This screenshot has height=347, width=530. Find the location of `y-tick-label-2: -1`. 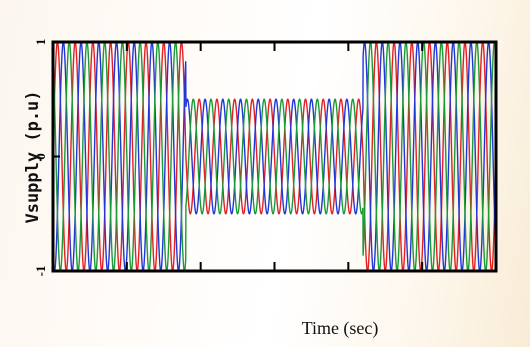

y-tick-label-2: -1 is located at coordinates (40, 271).